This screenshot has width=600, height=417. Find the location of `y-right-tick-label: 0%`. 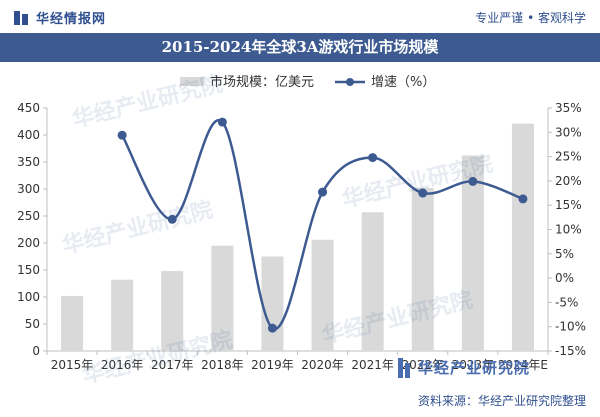

y-right-tick-label: 0% is located at coordinates (564, 278).